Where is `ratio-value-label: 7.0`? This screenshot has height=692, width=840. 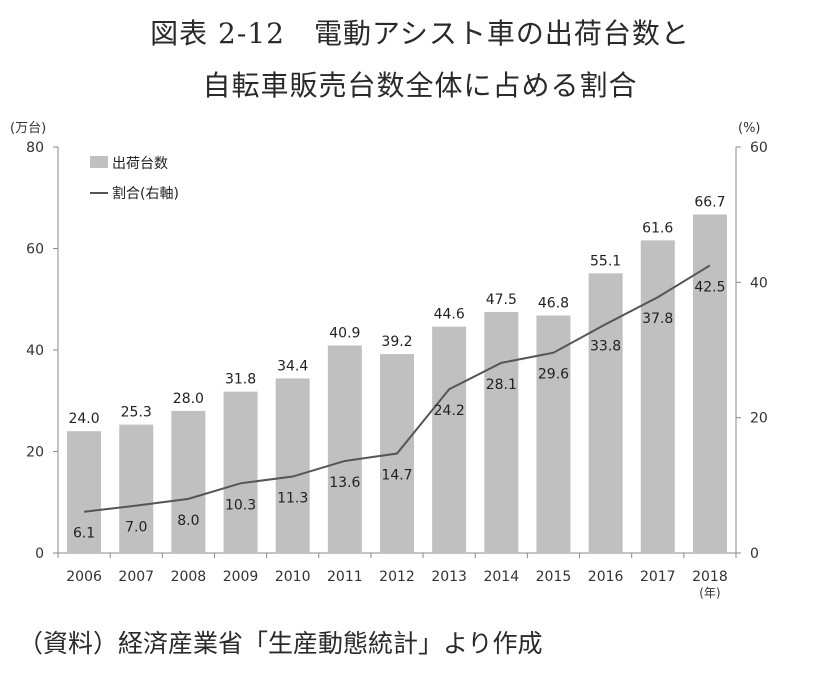
ratio-value-label: 7.0 is located at coordinates (136, 528).